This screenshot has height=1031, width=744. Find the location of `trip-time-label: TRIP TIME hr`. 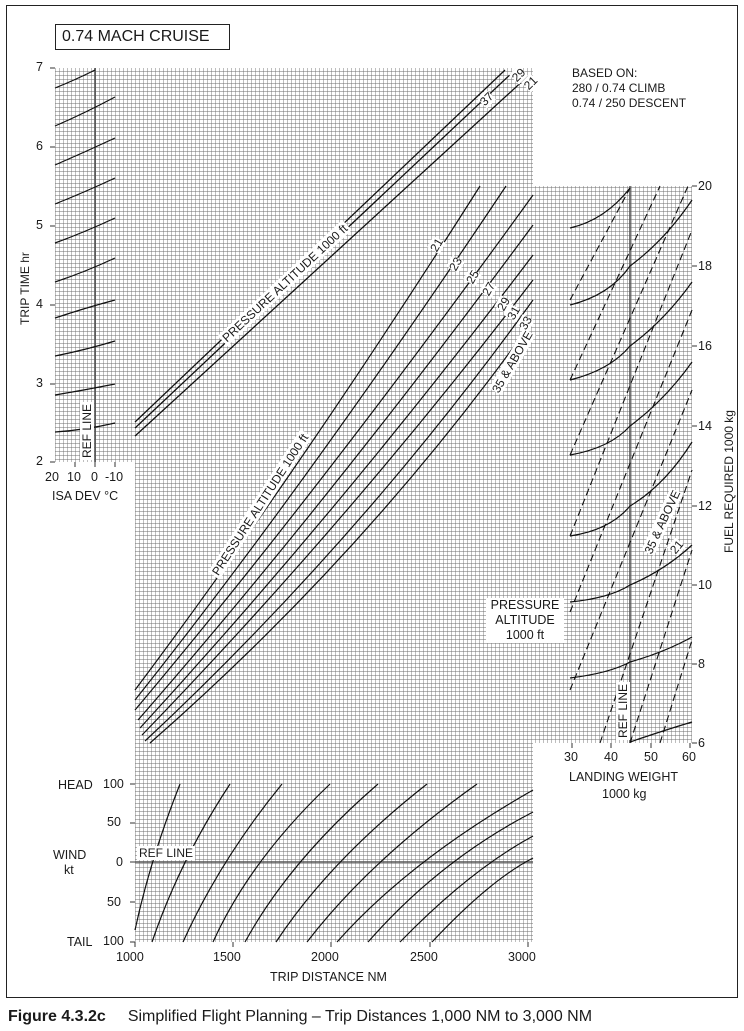

trip-time-label: TRIP TIME hr is located at coordinates (25, 288).